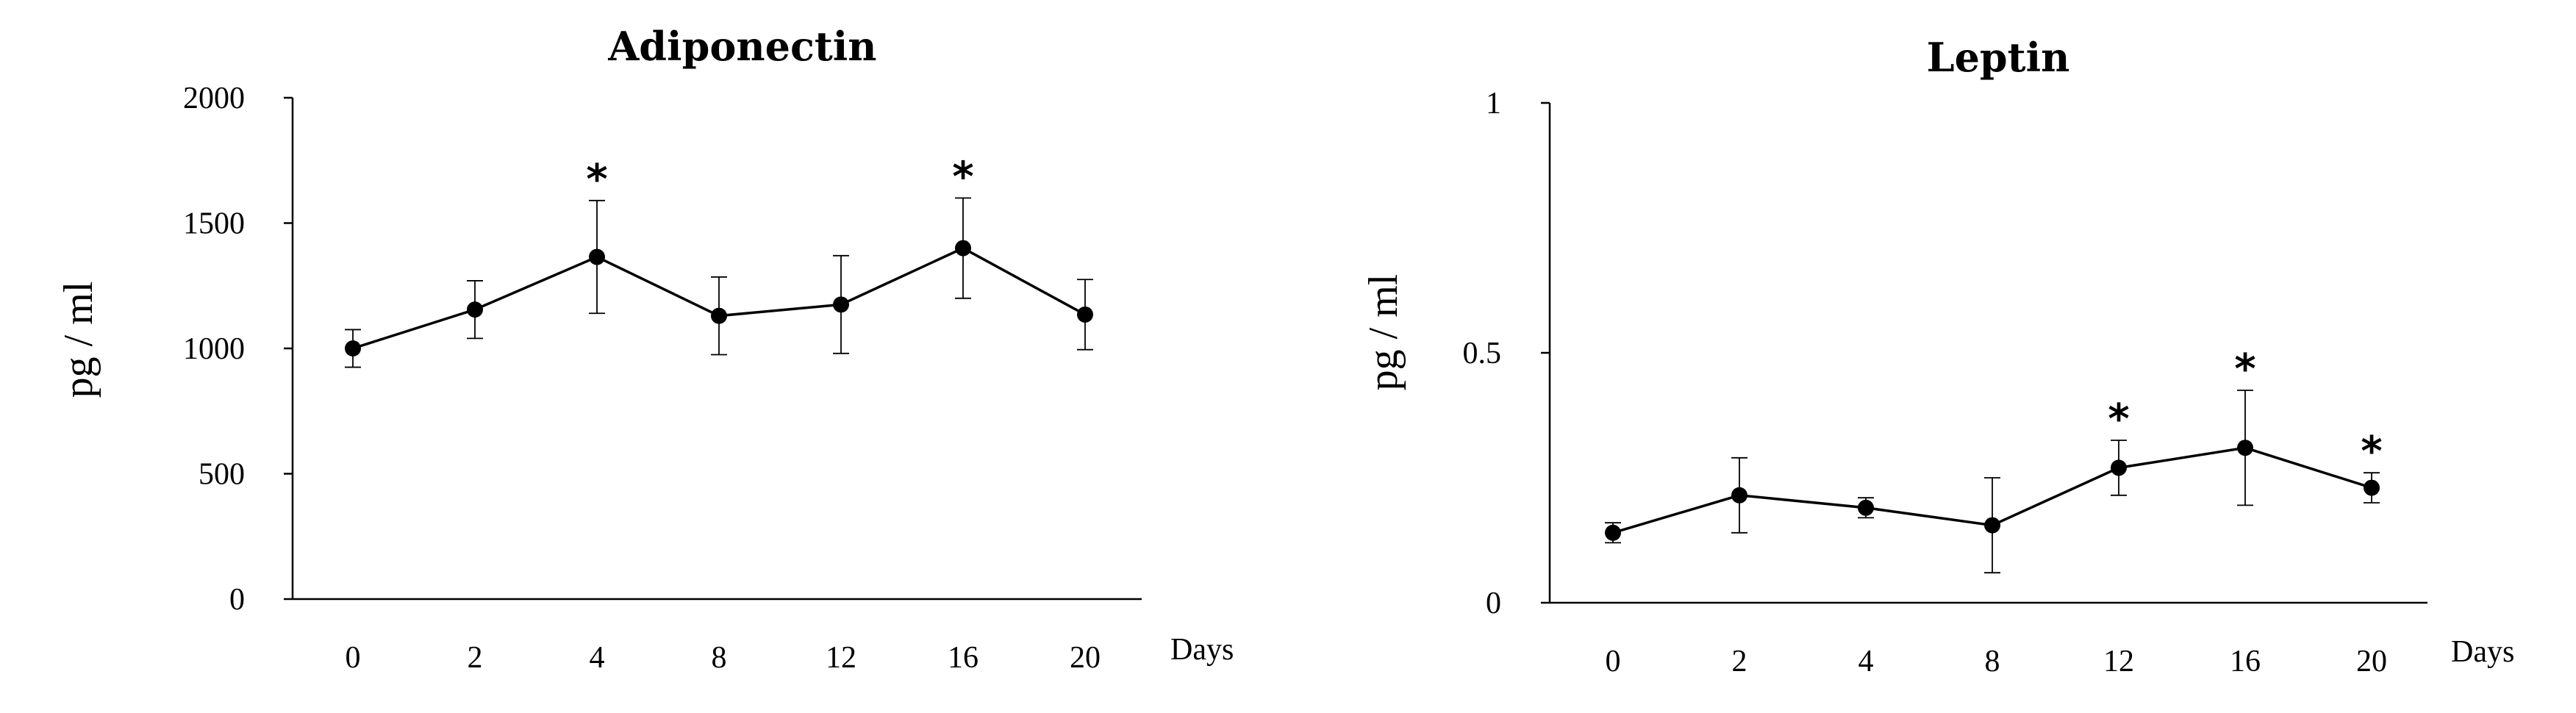 The image size is (2576, 713). I want to click on y-tick-label: 1000, so click(214, 349).